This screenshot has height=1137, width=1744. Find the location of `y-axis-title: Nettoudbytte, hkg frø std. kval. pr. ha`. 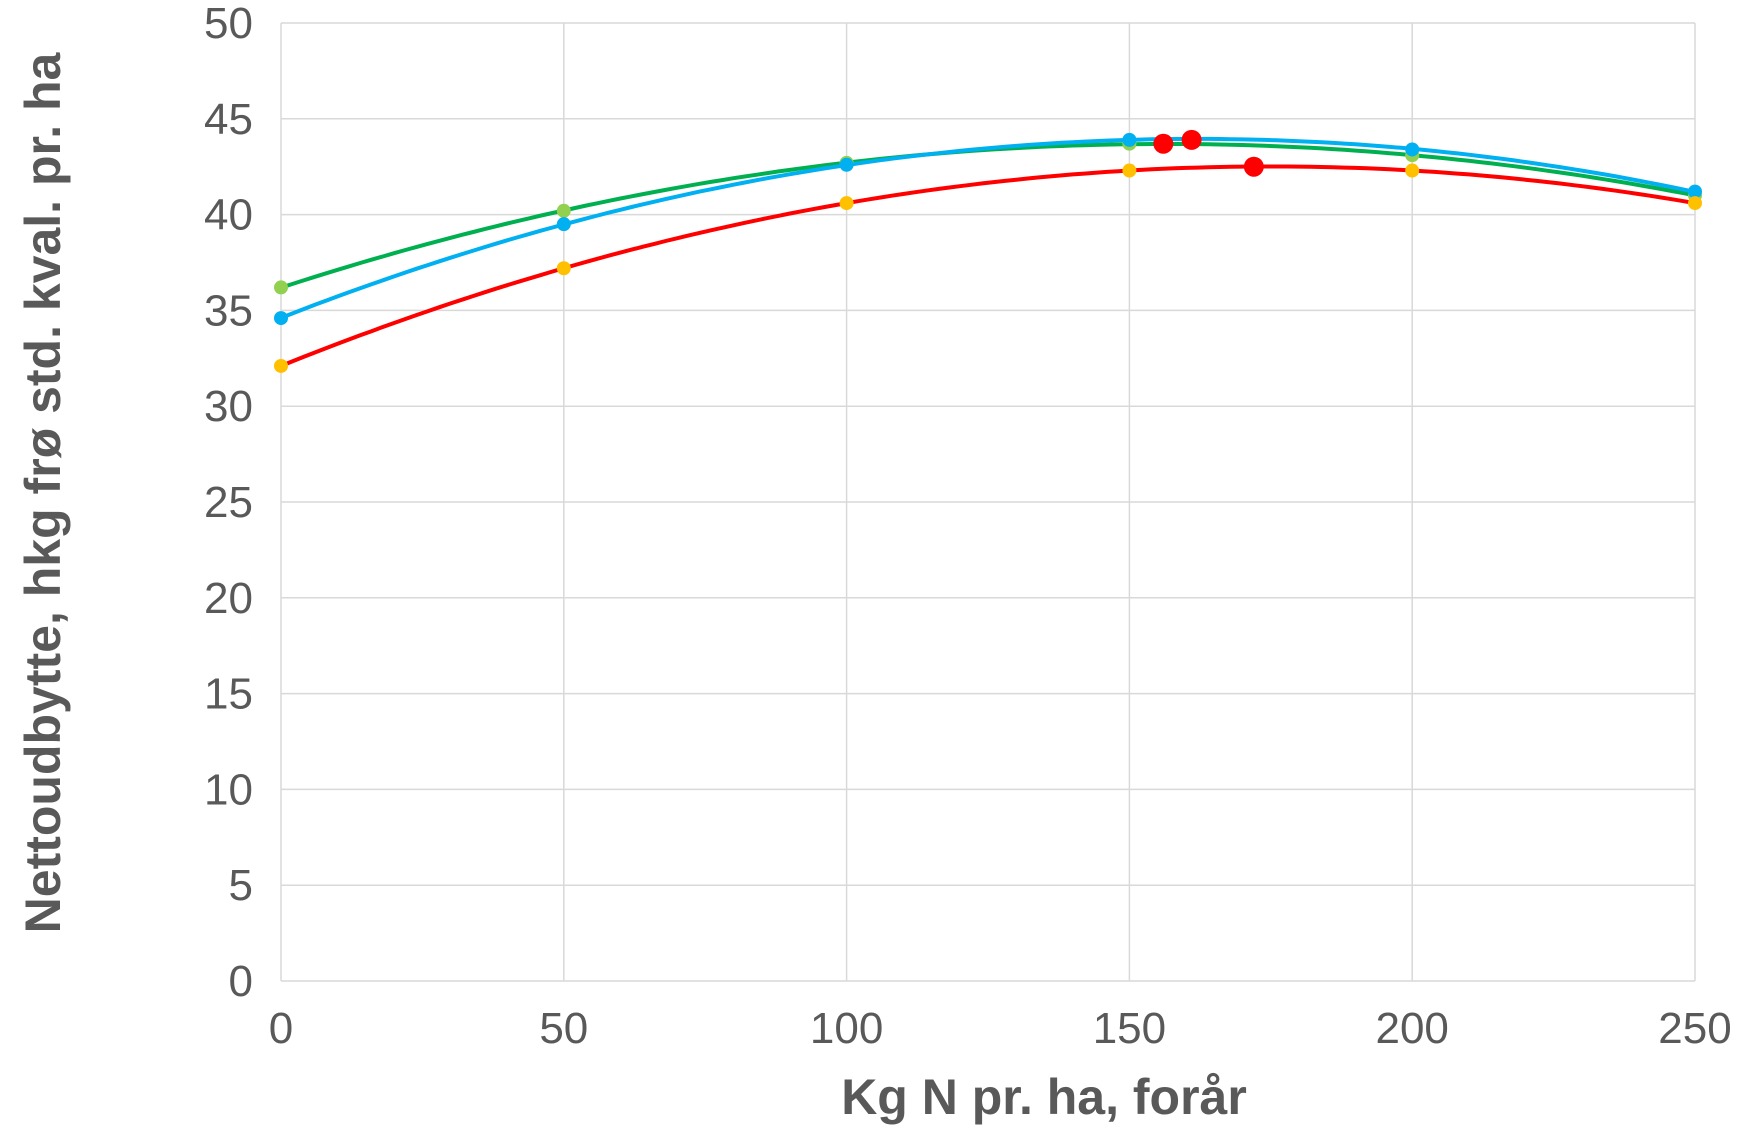

y-axis-title: Nettoudbytte, hkg frø std. kval. pr. ha is located at coordinates (43, 492).